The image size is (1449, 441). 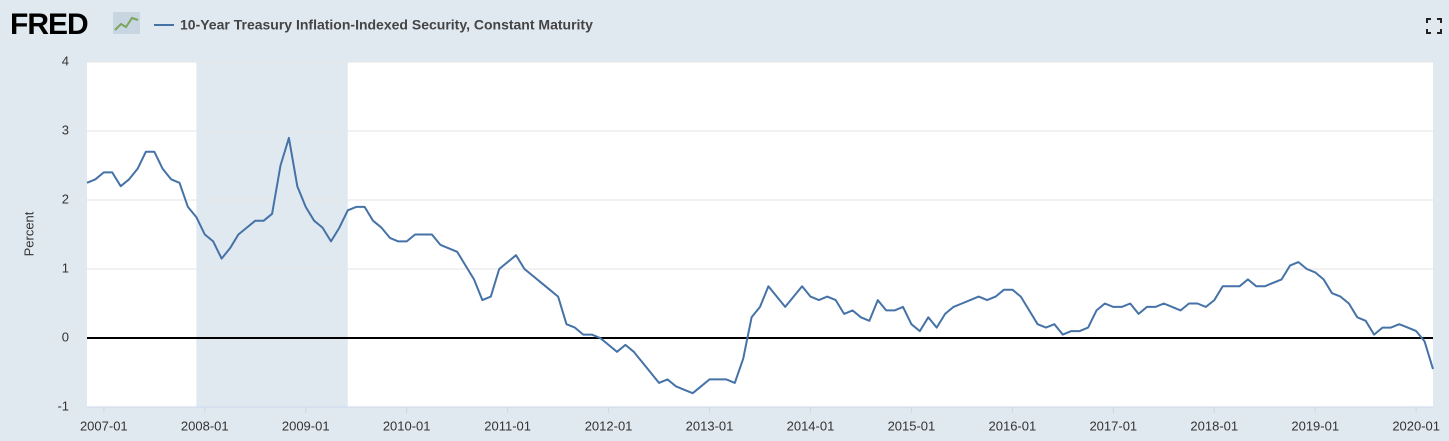 What do you see at coordinates (49, 24) in the screenshot?
I see `logo: FRED` at bounding box center [49, 24].